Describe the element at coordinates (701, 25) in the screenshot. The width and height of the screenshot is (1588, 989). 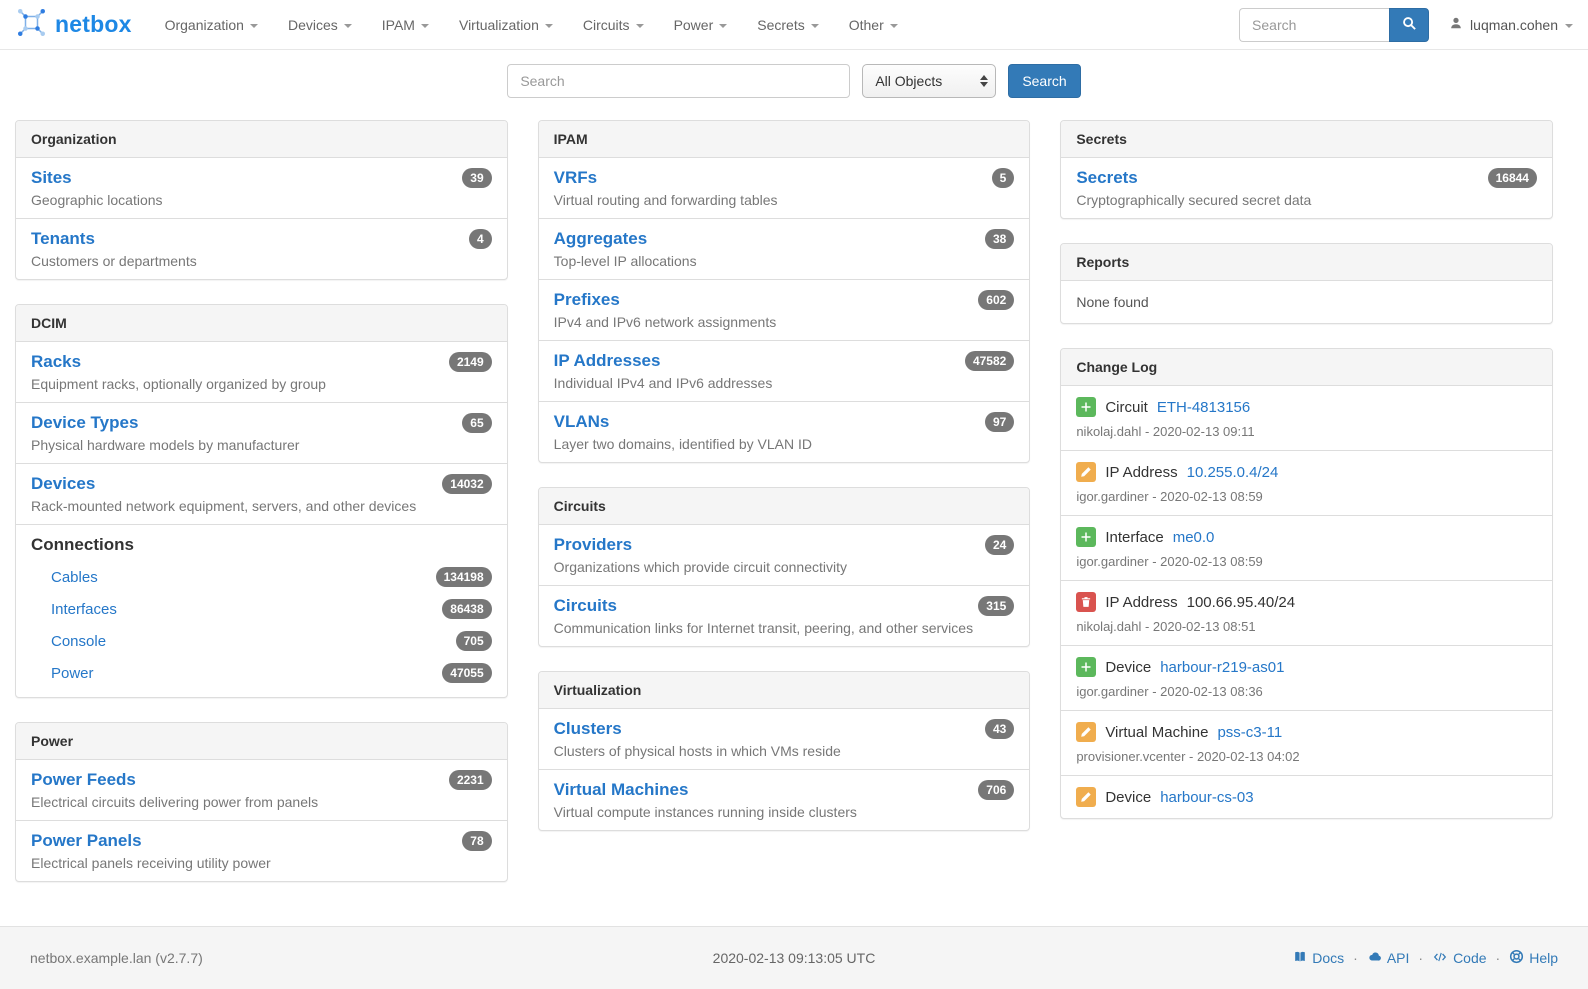
I see `menu-power: Power` at that location.